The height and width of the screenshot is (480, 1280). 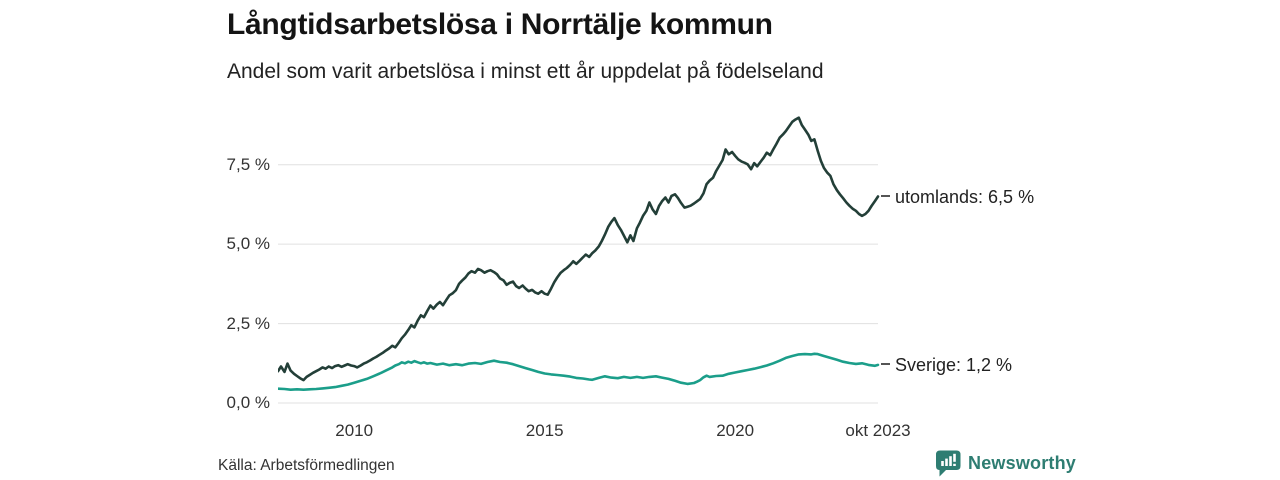 I want to click on series-label-sverige-text: Sverige: 1,2 %, so click(x=954, y=364).